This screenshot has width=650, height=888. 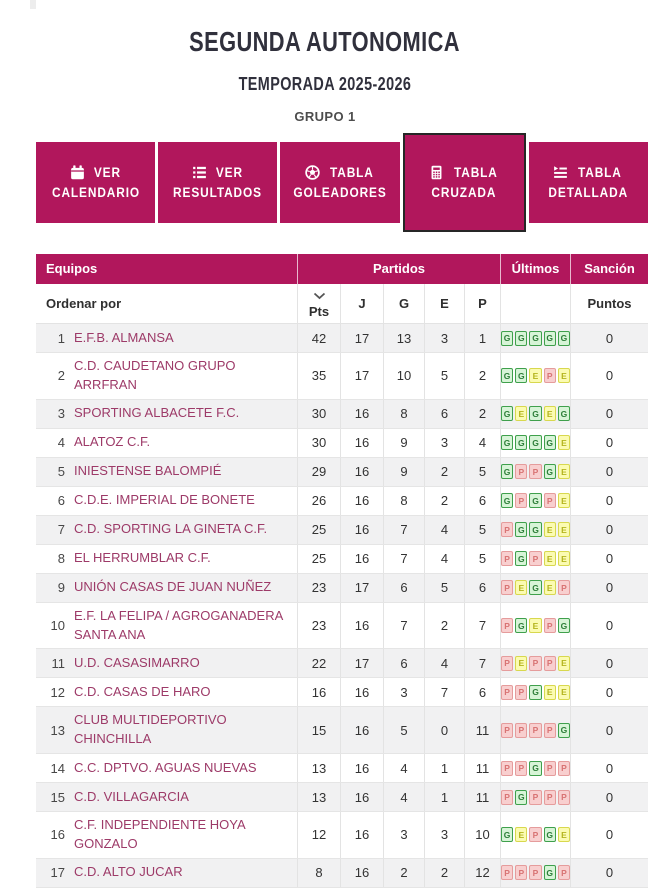 I want to click on g-cell: 5, so click(x=403, y=730).